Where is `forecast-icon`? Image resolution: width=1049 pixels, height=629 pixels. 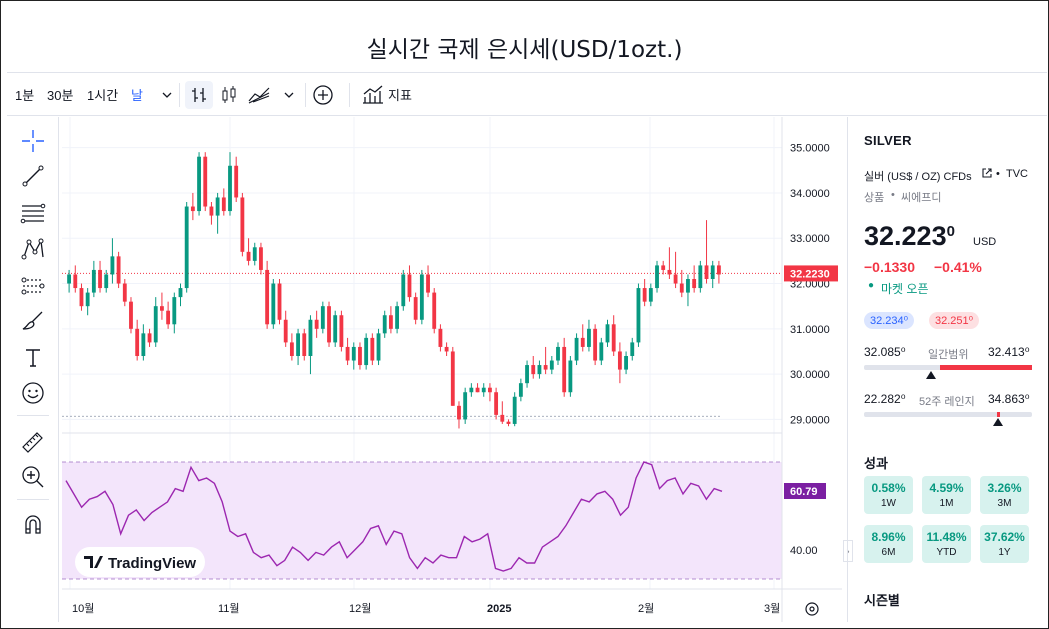
forecast-icon is located at coordinates (33, 285).